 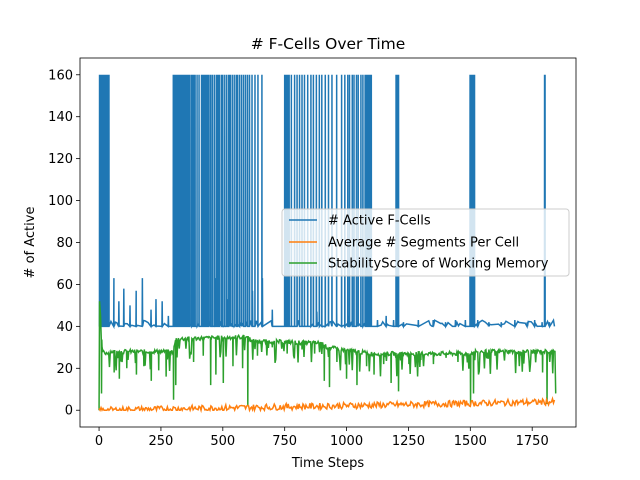 What do you see at coordinates (60, 201) in the screenshot?
I see `y-tick-label: 100` at bounding box center [60, 201].